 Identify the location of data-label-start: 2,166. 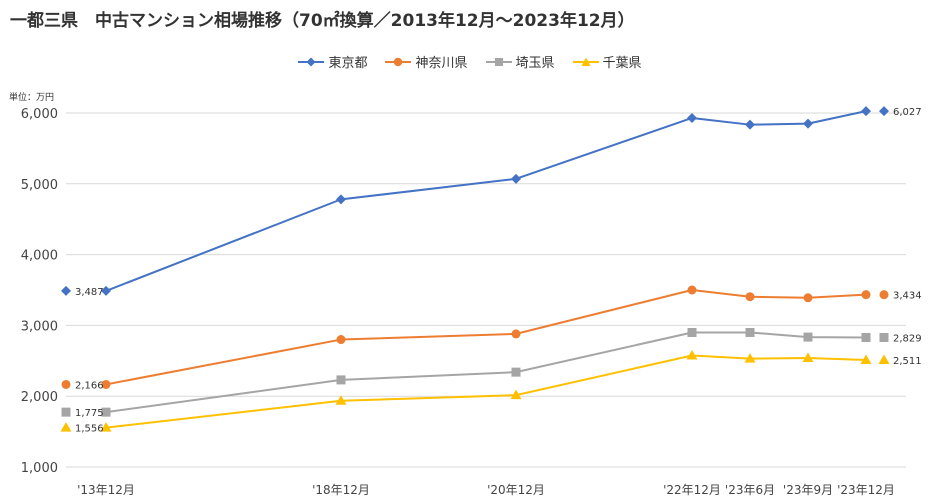
(89, 385).